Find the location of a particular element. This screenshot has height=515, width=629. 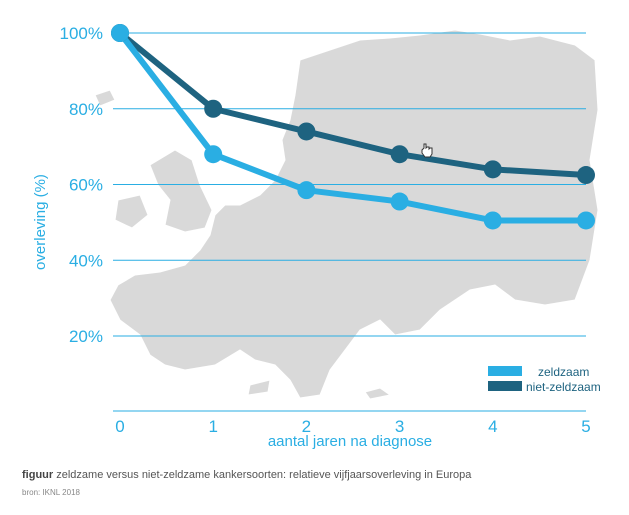

x-axis-label: aantal jaren na diagnose is located at coordinates (350, 441).